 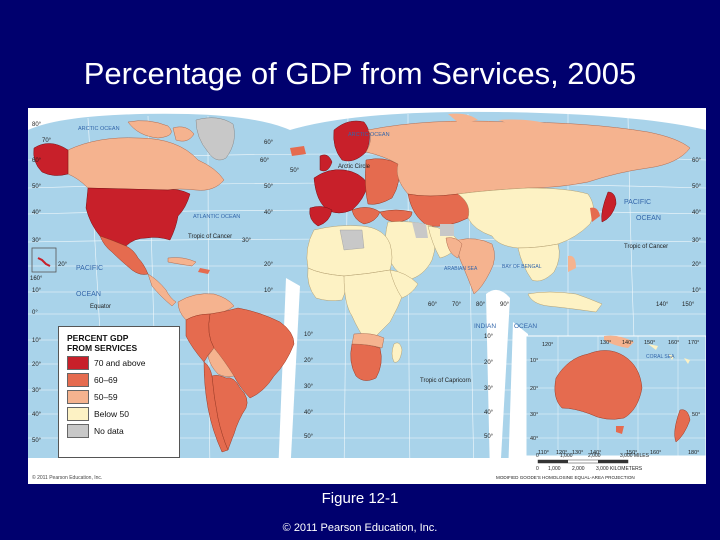 What do you see at coordinates (485, 326) in the screenshot?
I see `ocean-label-indian: INDIAN` at bounding box center [485, 326].